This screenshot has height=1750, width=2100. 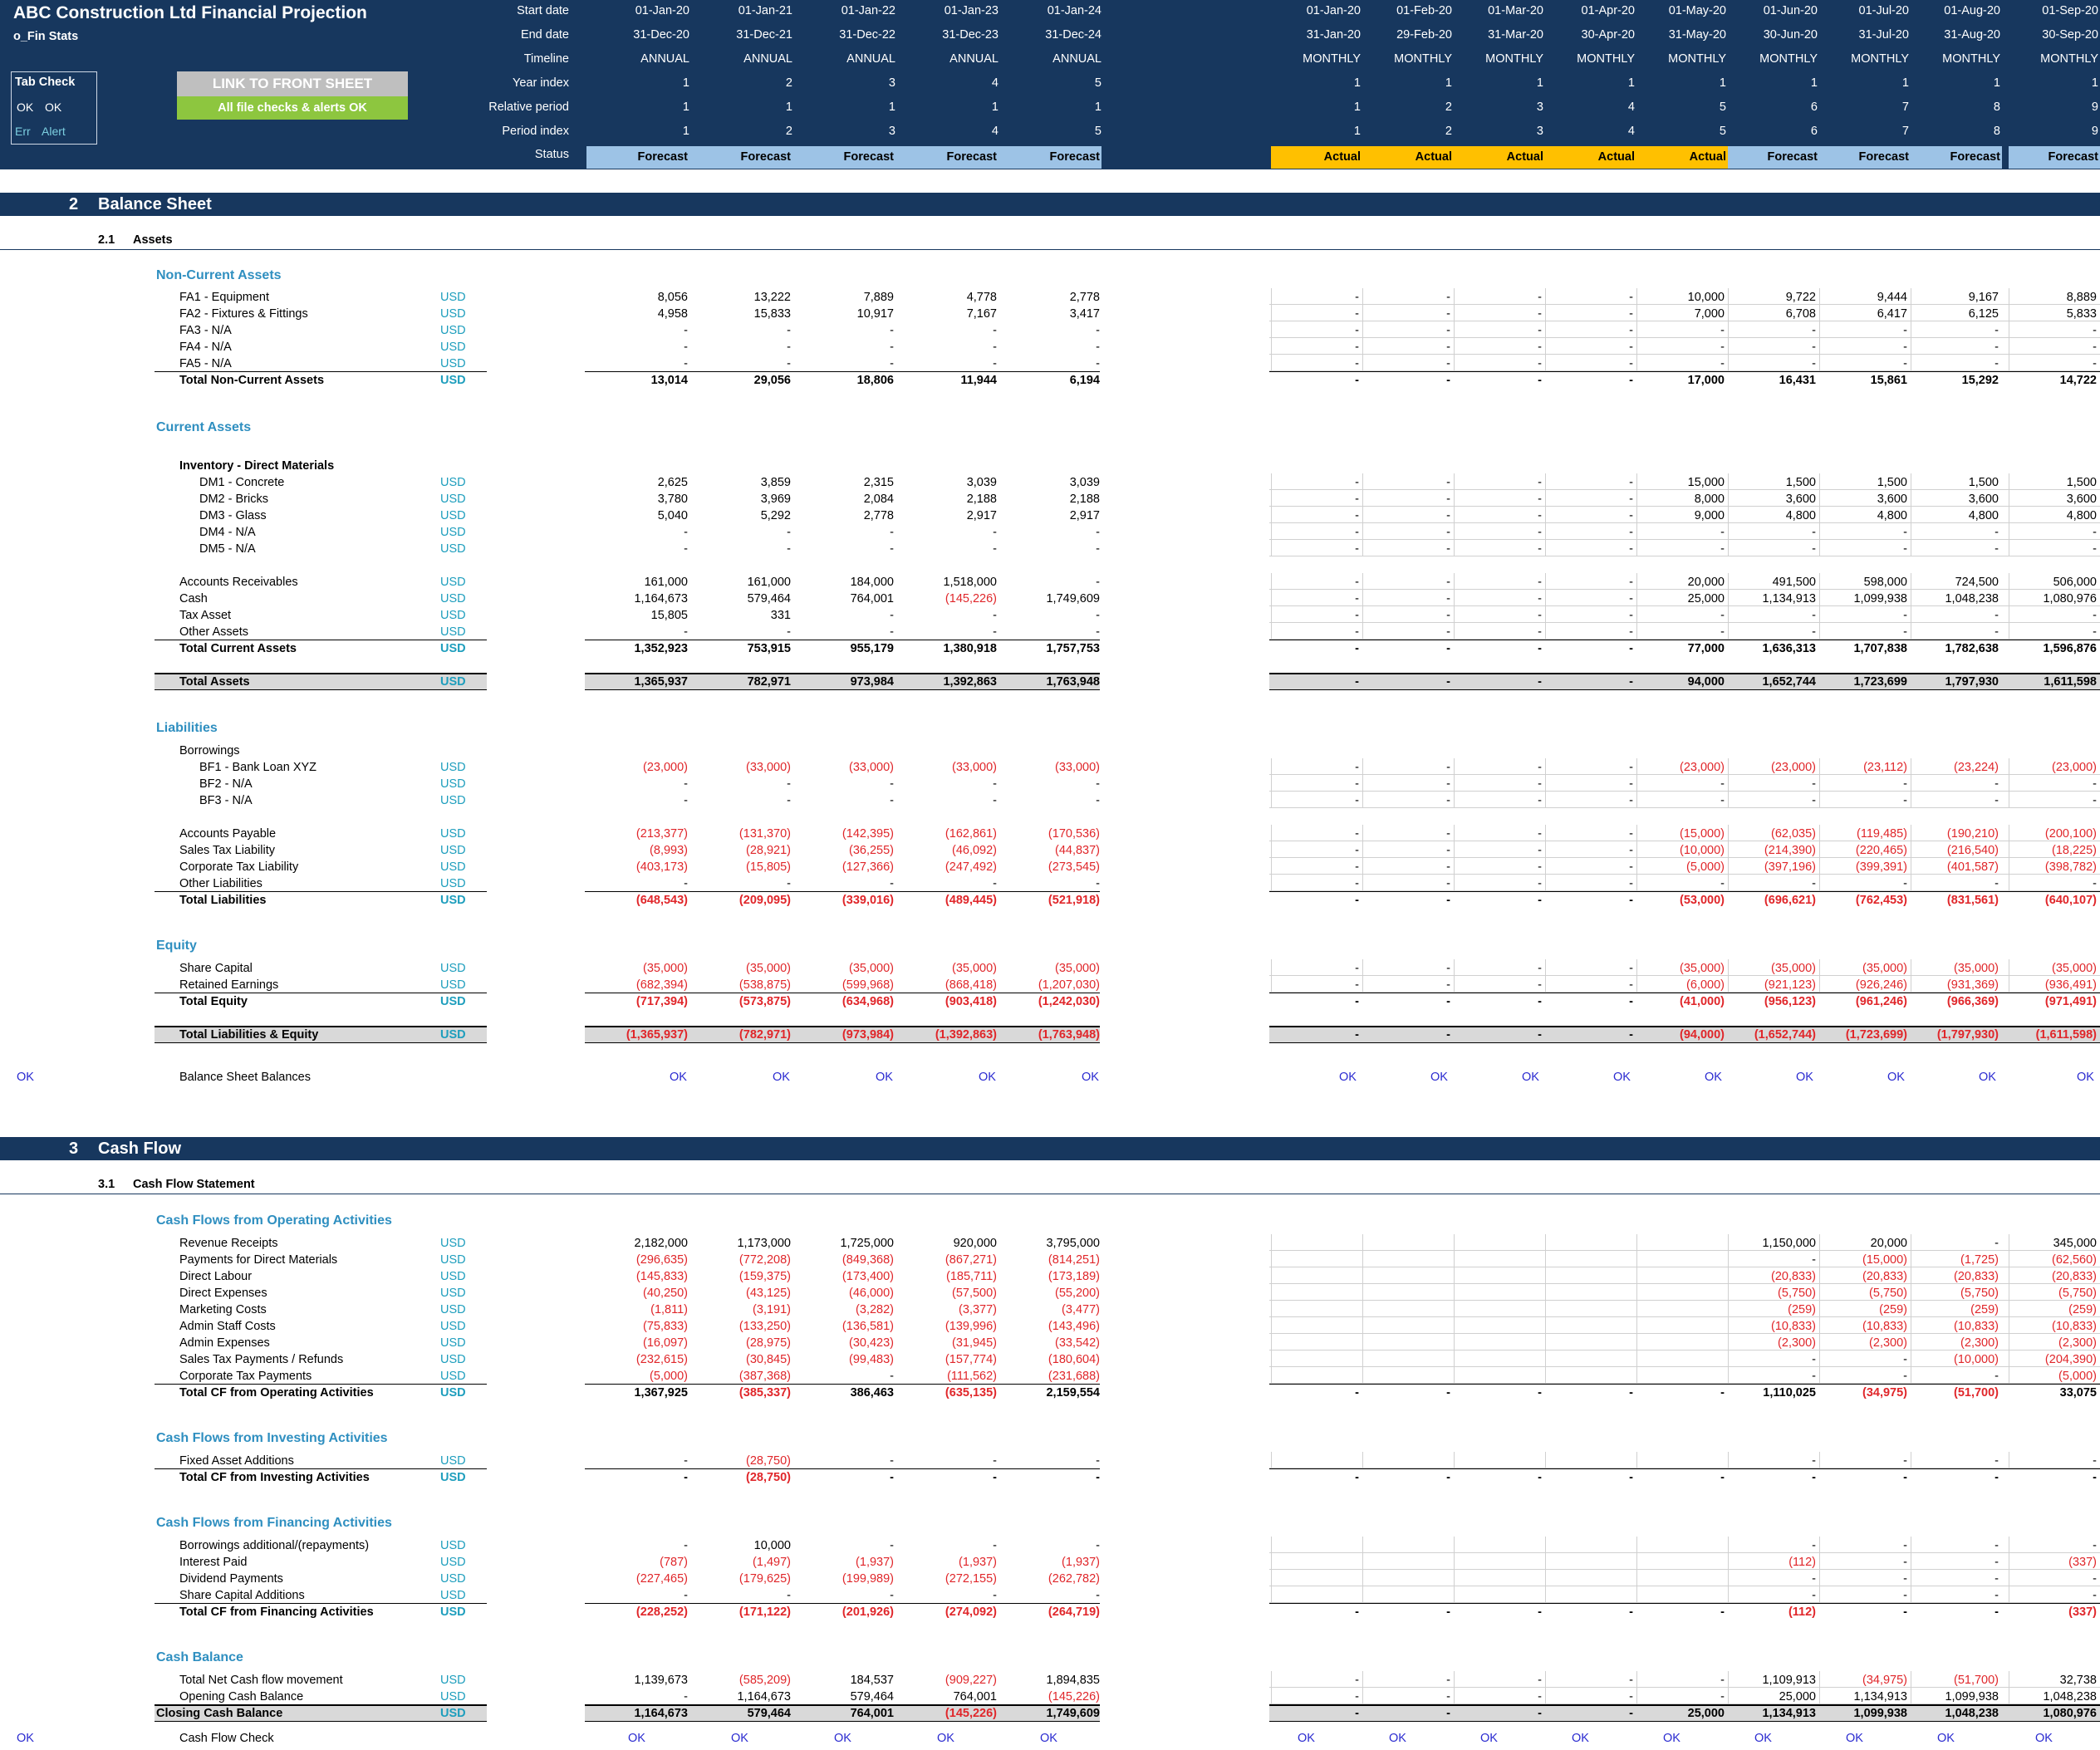 What do you see at coordinates (1983, 297) in the screenshot?
I see `monthly-value: 9,167` at bounding box center [1983, 297].